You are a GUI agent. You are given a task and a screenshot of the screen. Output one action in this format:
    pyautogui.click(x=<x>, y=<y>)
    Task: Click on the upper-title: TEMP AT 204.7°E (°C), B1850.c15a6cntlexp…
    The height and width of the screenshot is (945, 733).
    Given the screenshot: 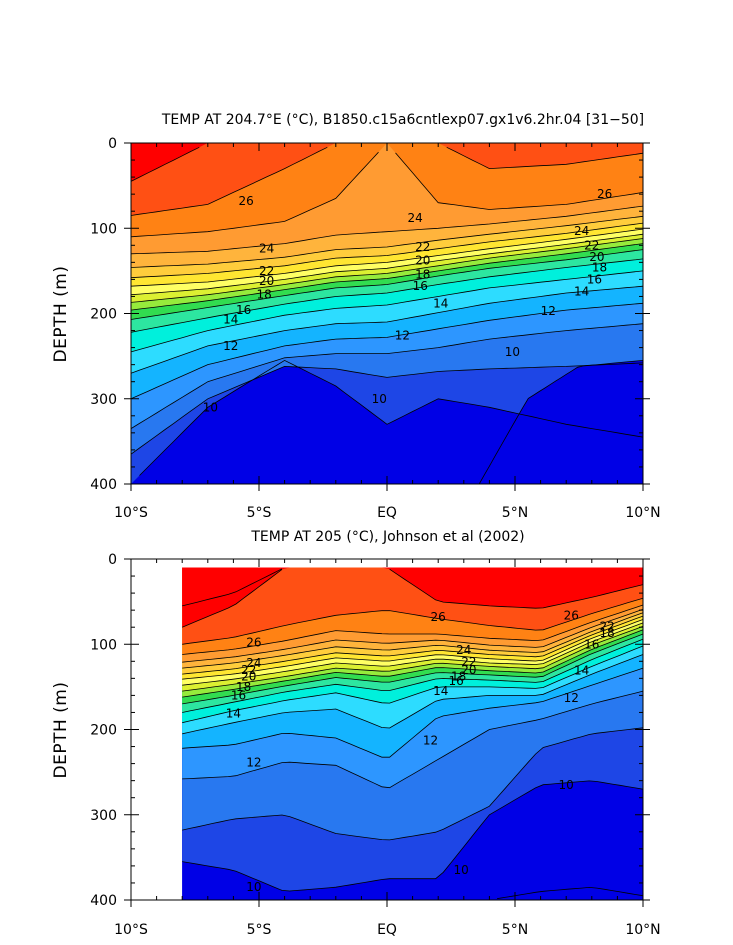 What is the action you would take?
    pyautogui.click(x=402, y=120)
    